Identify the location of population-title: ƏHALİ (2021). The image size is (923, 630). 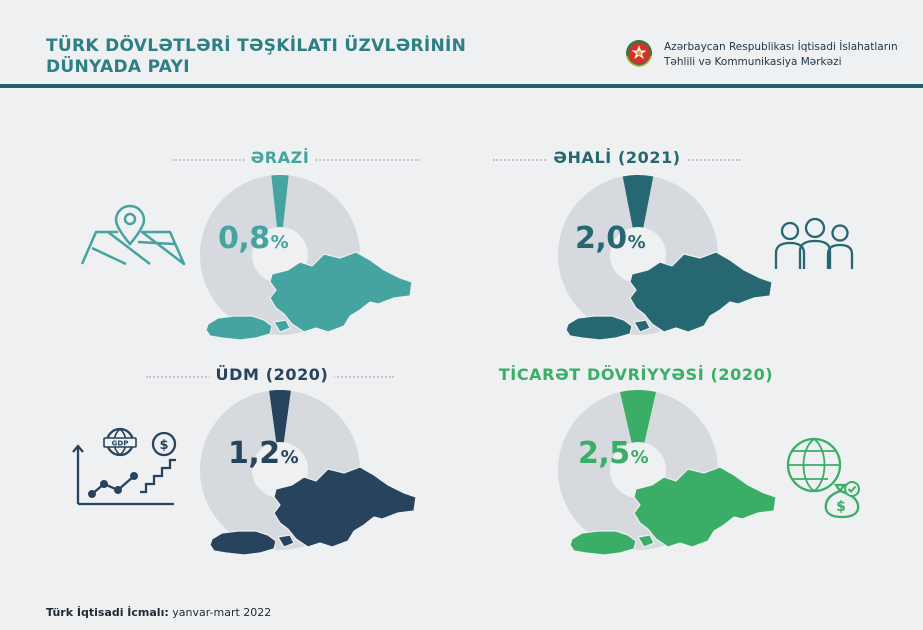
(617, 158).